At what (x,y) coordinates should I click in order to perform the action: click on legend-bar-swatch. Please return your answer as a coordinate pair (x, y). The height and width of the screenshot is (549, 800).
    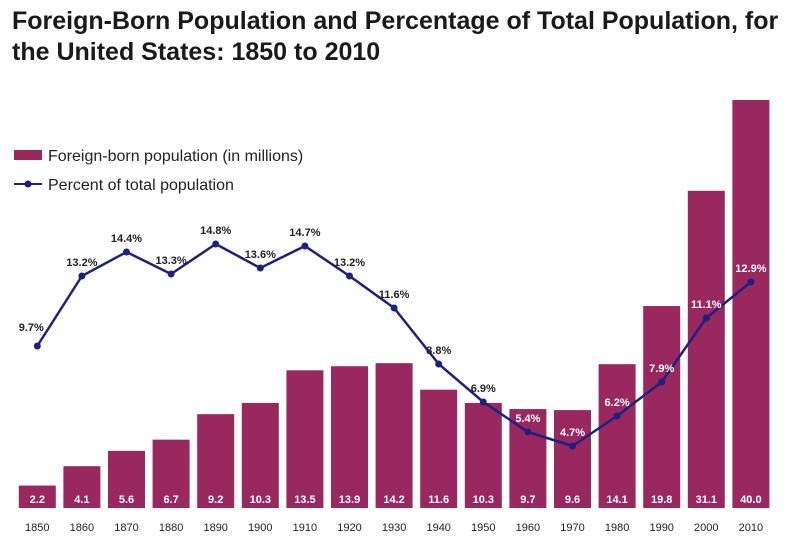
    Looking at the image, I should click on (28, 155).